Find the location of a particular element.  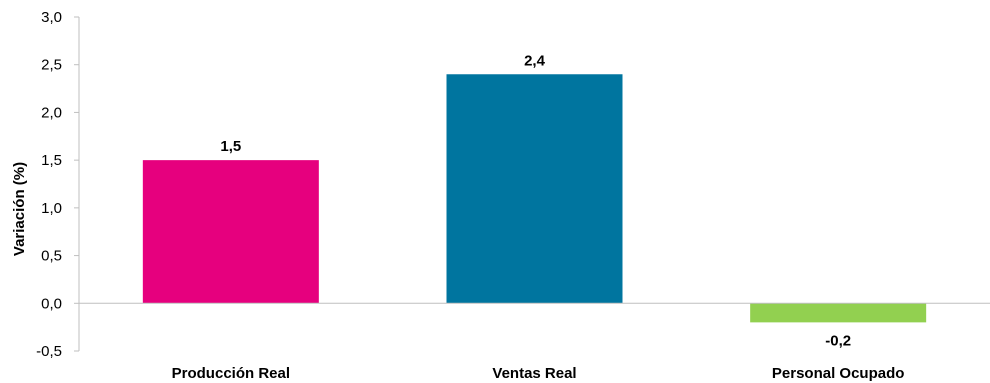

y-tick-label: -0,5 is located at coordinates (49, 351).